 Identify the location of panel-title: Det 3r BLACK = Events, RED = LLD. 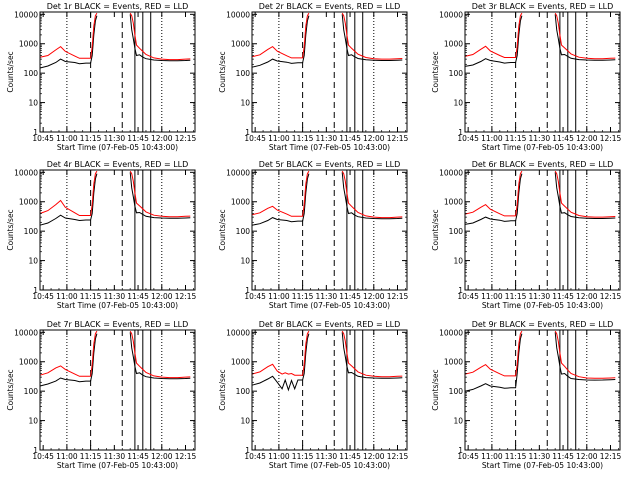
(543, 6).